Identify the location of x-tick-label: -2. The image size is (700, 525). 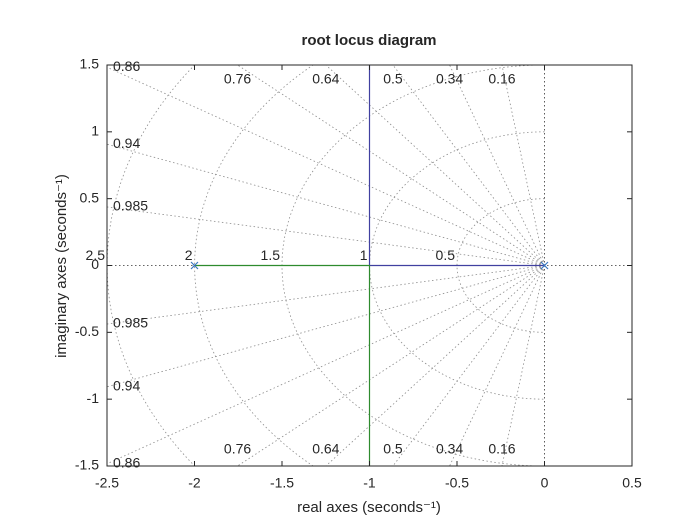
(194, 483).